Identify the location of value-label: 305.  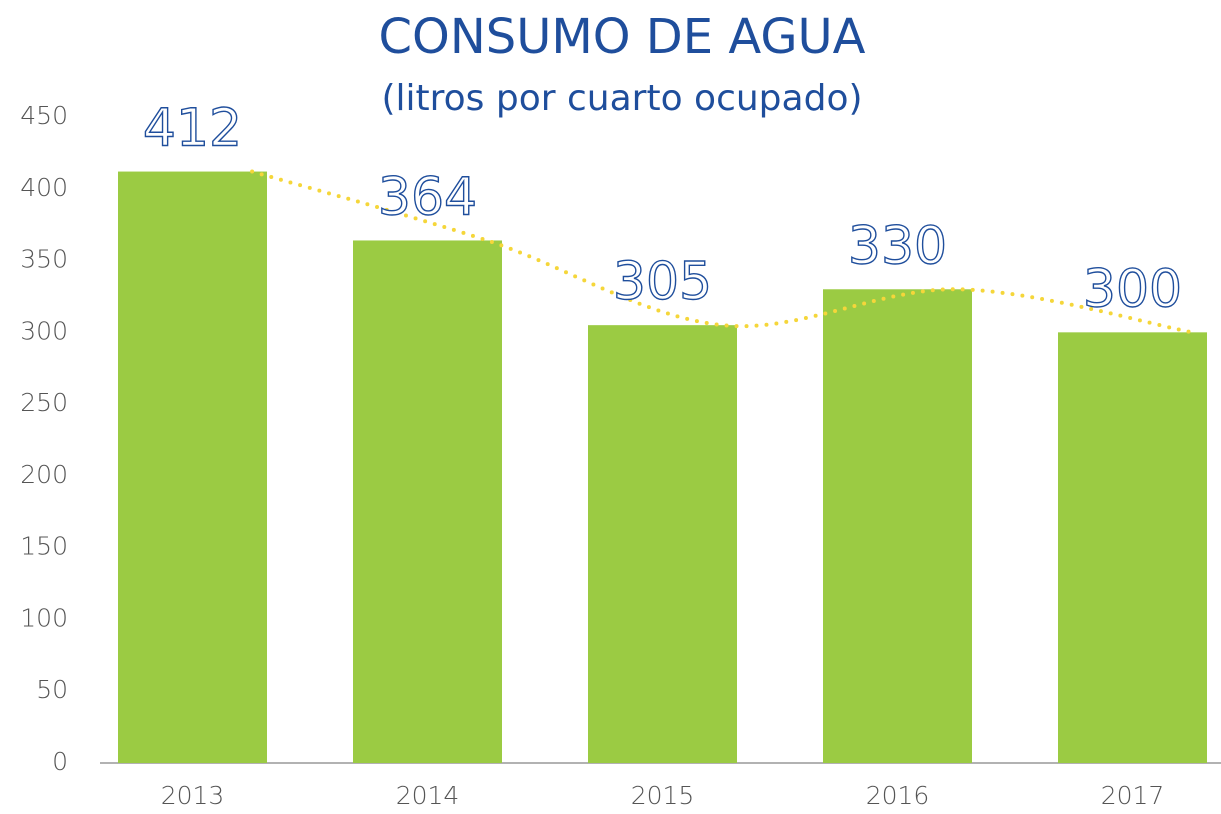
(662, 282).